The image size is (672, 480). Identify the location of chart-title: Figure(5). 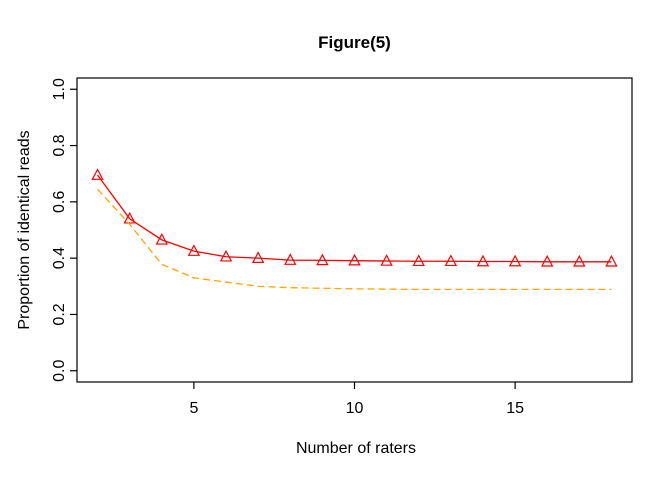
(354, 42).